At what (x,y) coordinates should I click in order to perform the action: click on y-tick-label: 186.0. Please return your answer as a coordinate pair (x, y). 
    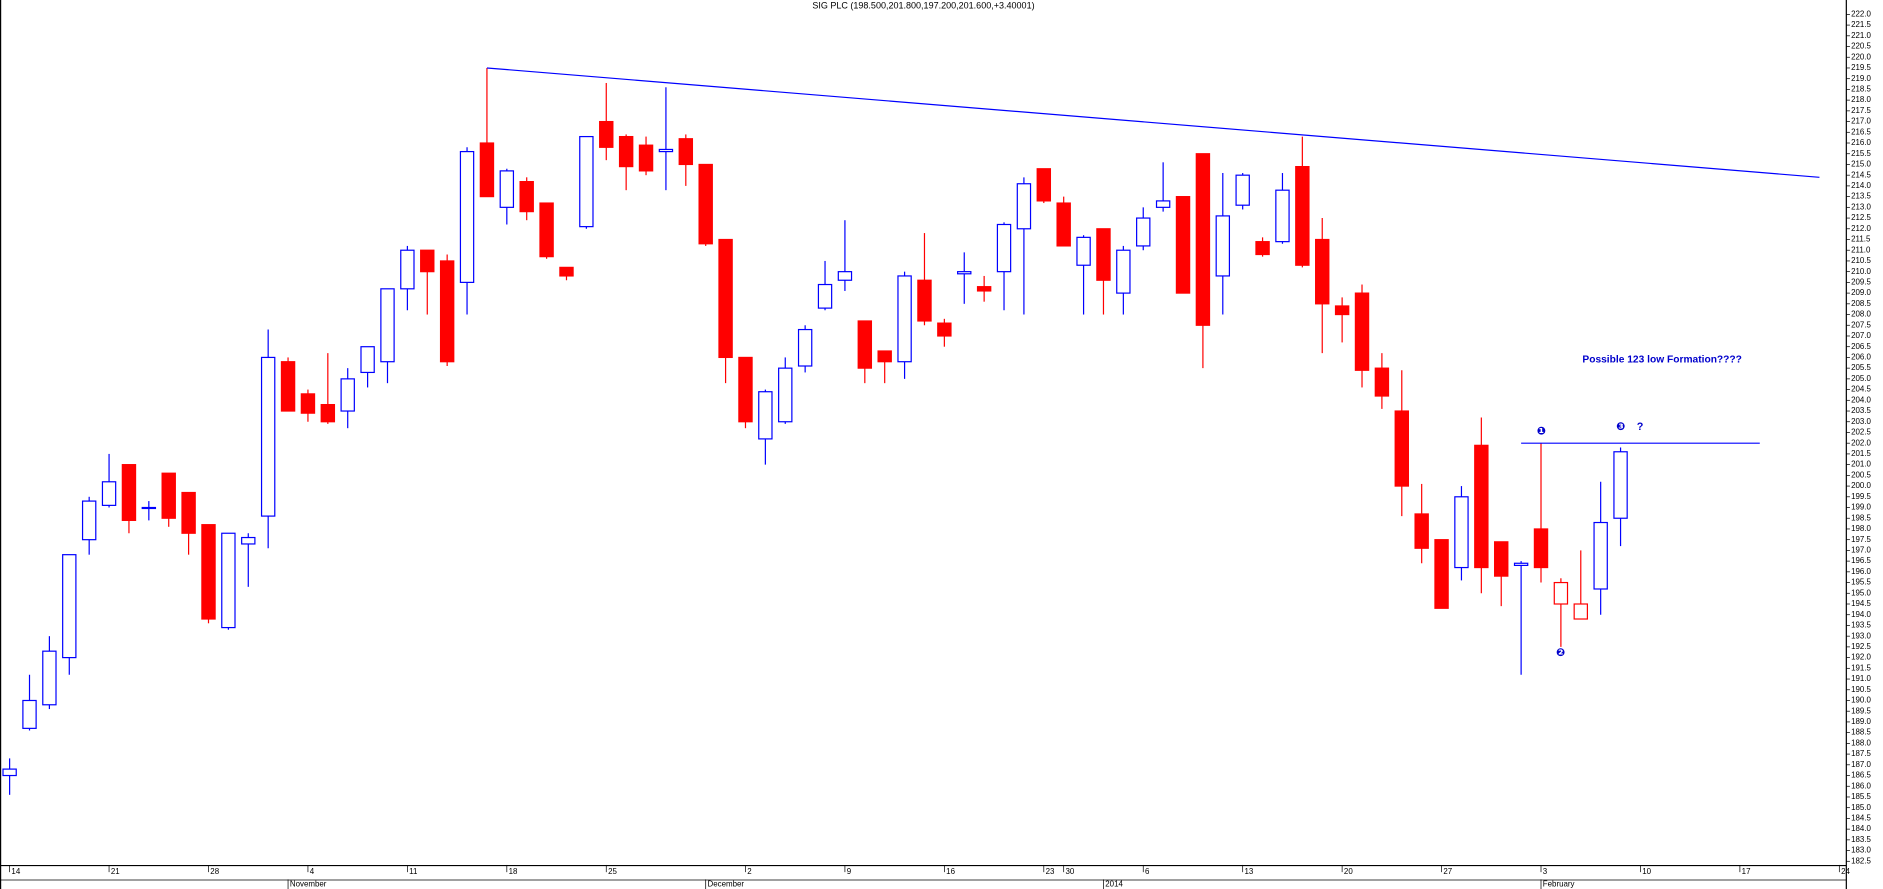
    Looking at the image, I should click on (1861, 785).